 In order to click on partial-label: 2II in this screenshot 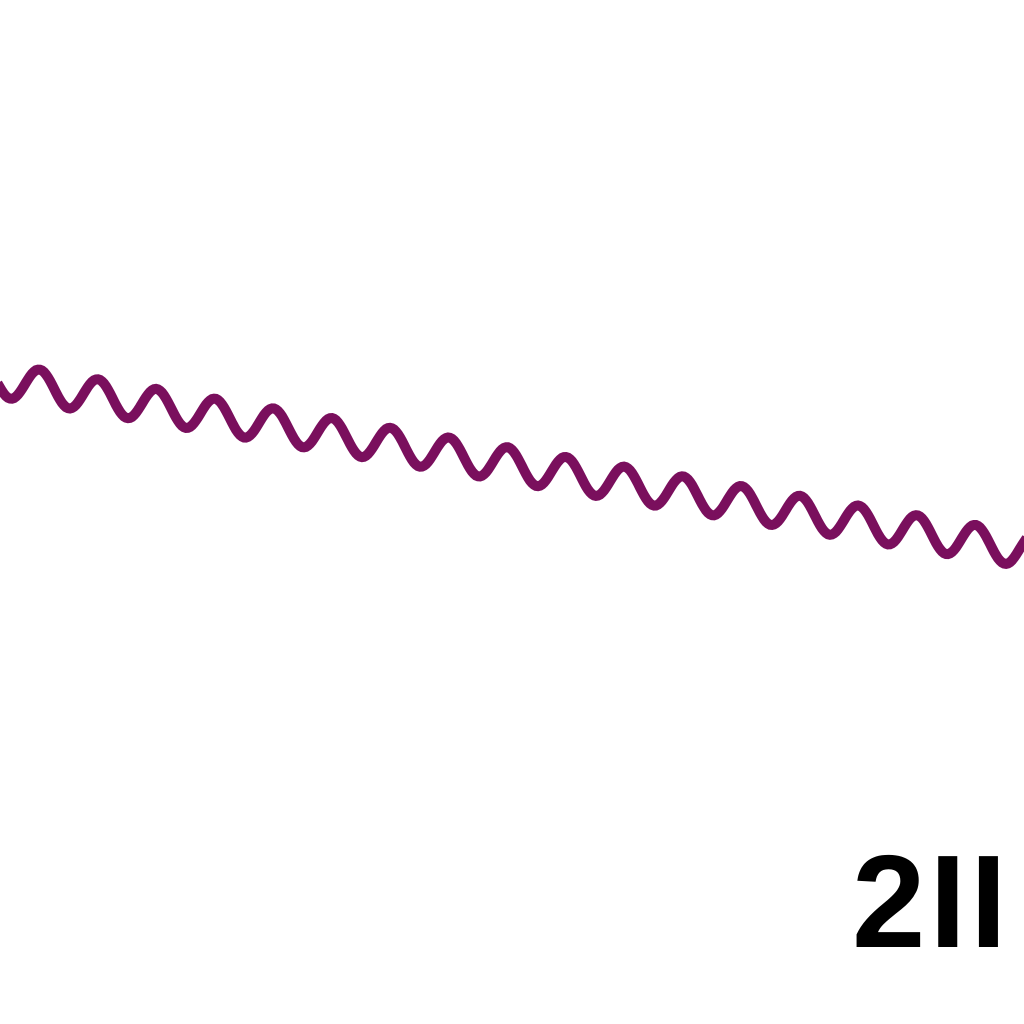, I will do `click(931, 902)`.